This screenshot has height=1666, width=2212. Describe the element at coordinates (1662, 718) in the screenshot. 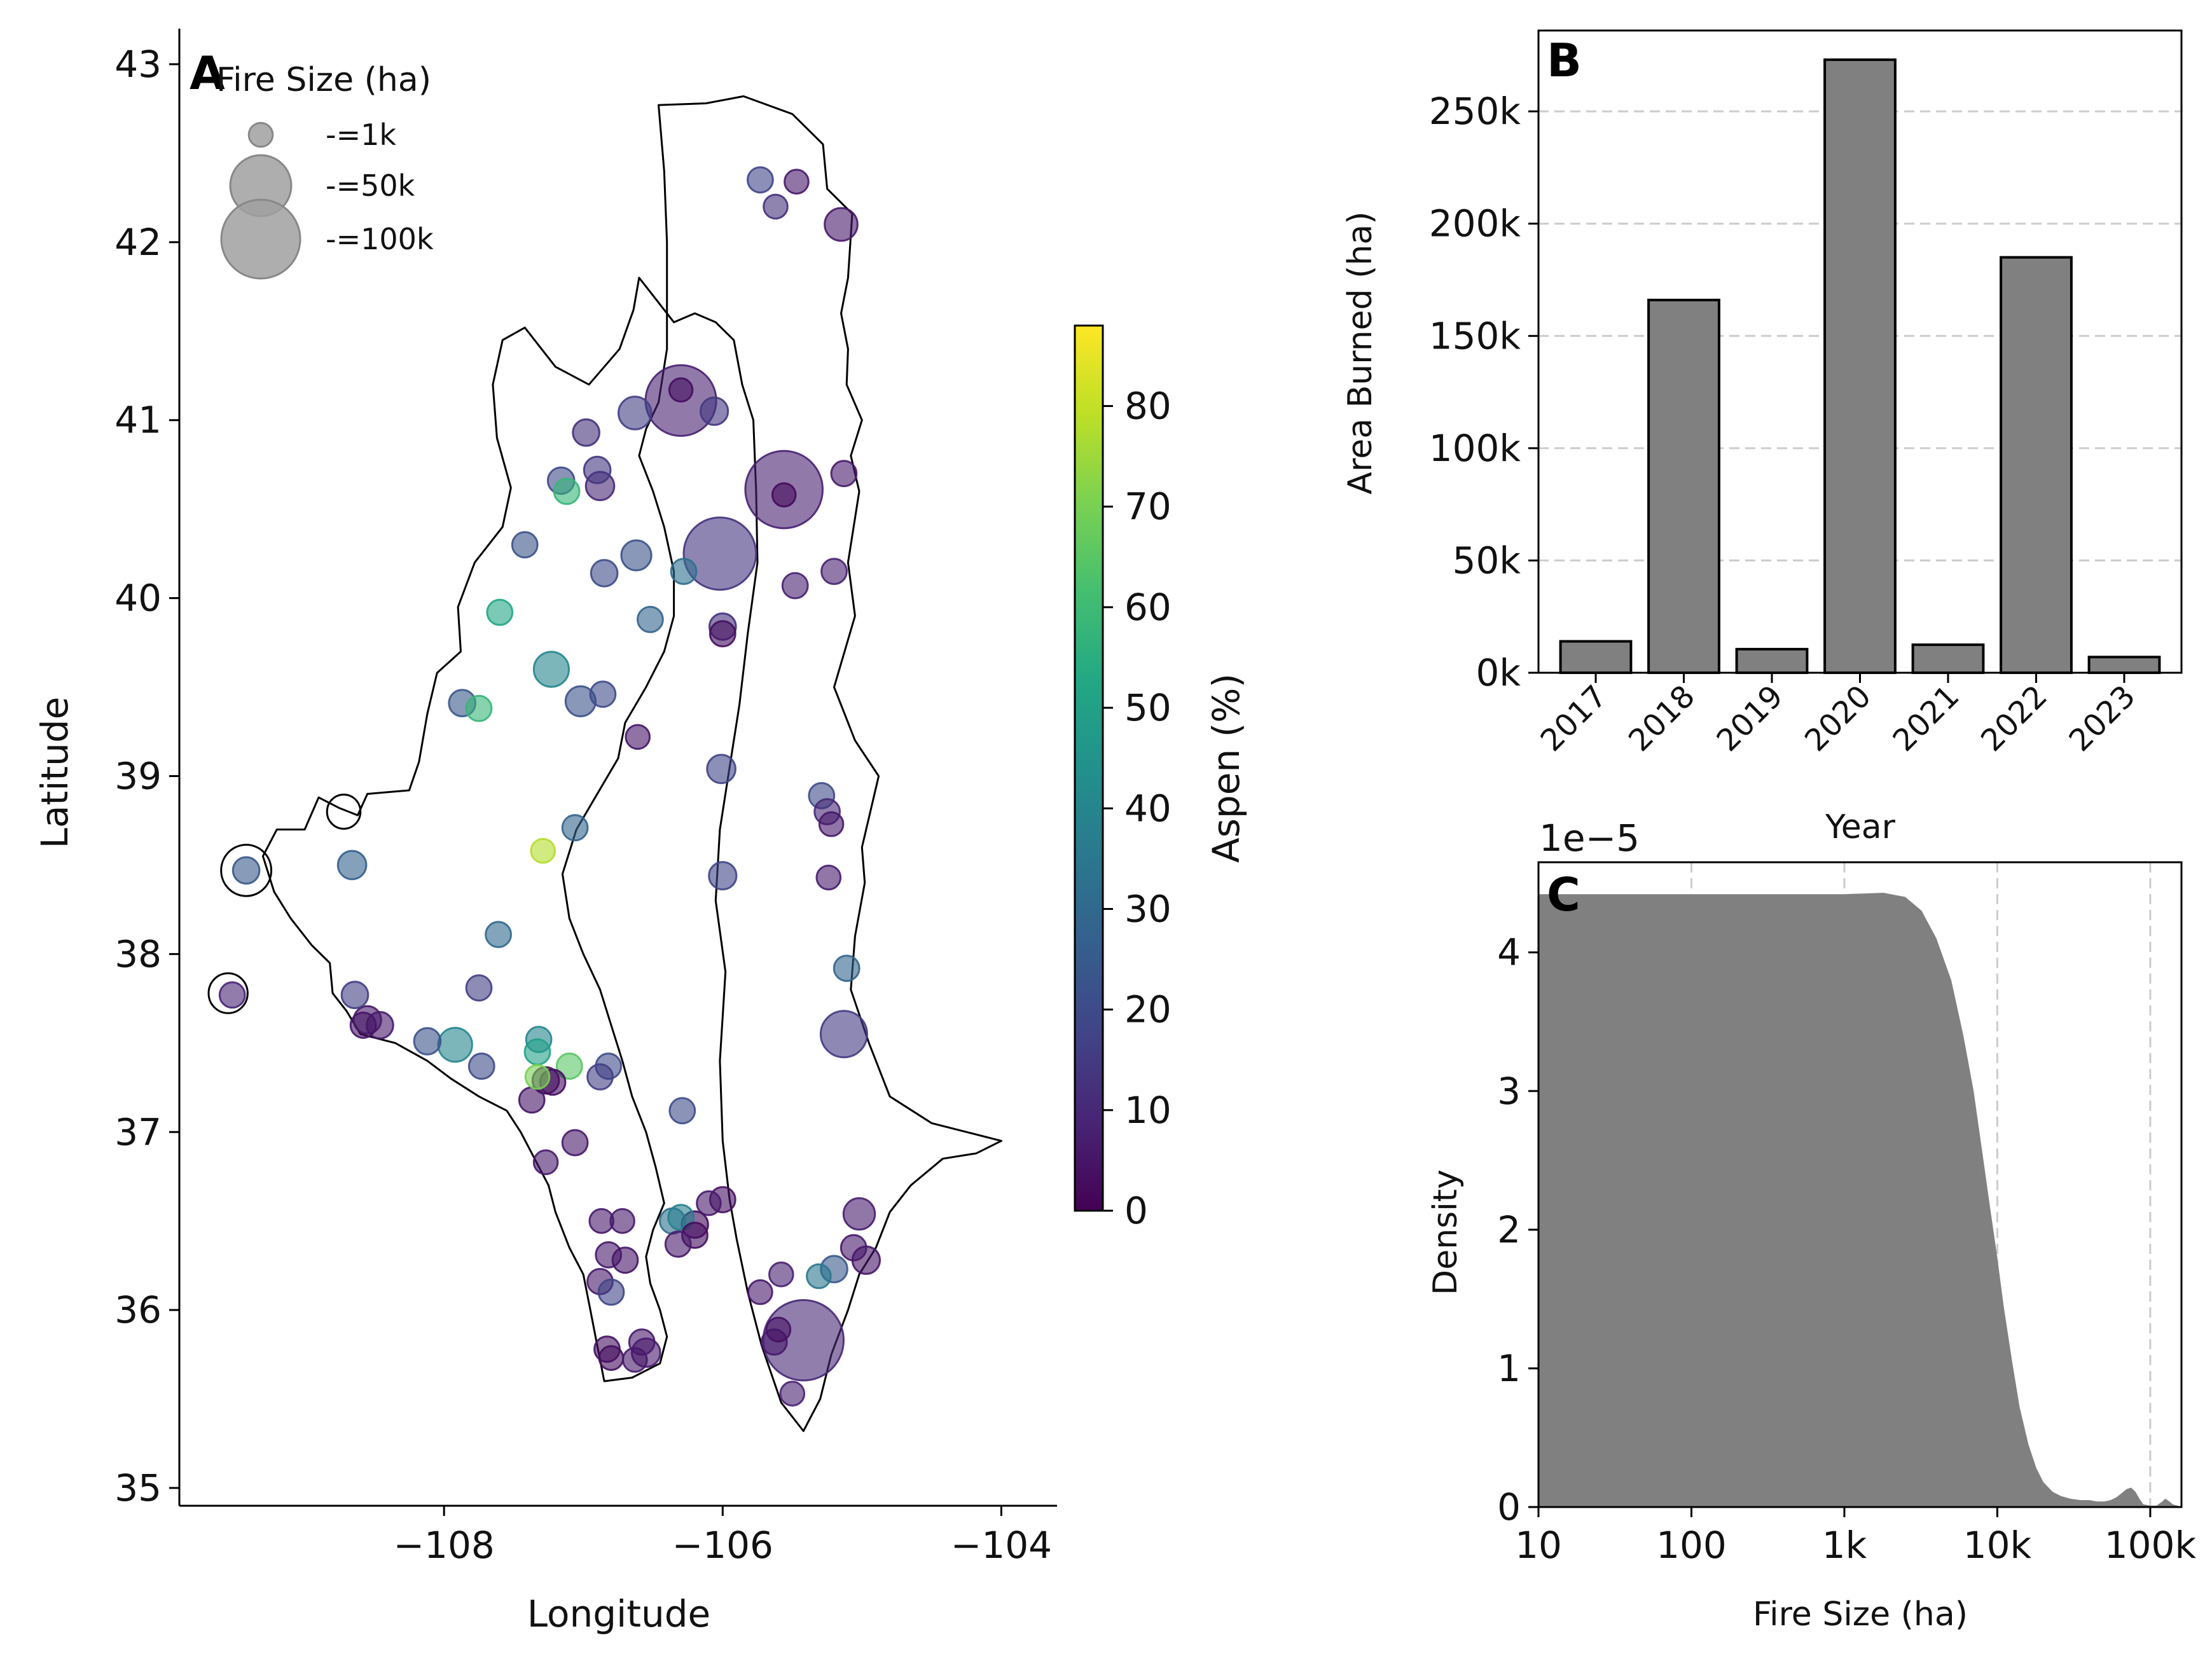

I see `x-tick-label-b: 2018` at that location.